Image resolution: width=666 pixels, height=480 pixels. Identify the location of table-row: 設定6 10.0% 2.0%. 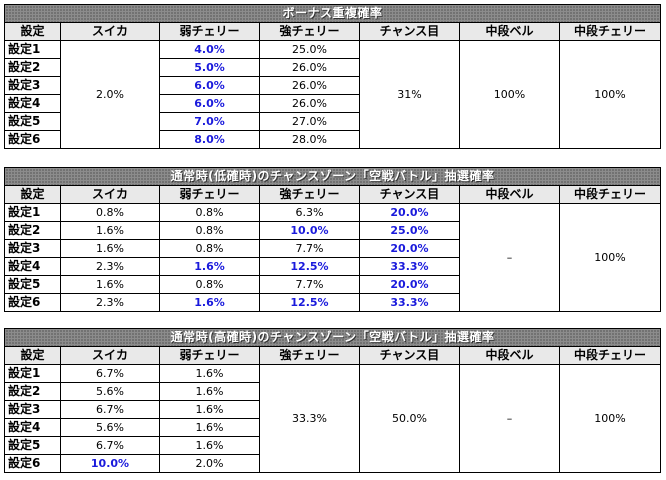
(332, 463).